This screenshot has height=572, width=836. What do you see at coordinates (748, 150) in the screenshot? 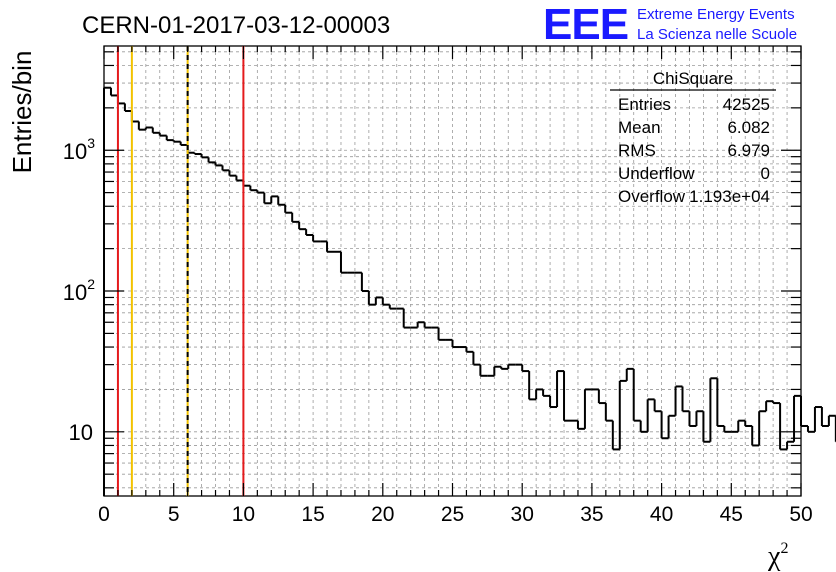
I see `stats-value: 6.979` at bounding box center [748, 150].